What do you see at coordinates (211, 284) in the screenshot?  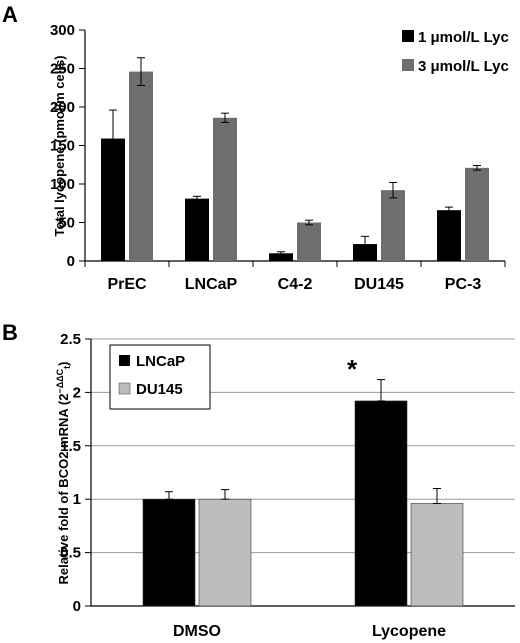 I see `x-category-label: LNCaP` at bounding box center [211, 284].